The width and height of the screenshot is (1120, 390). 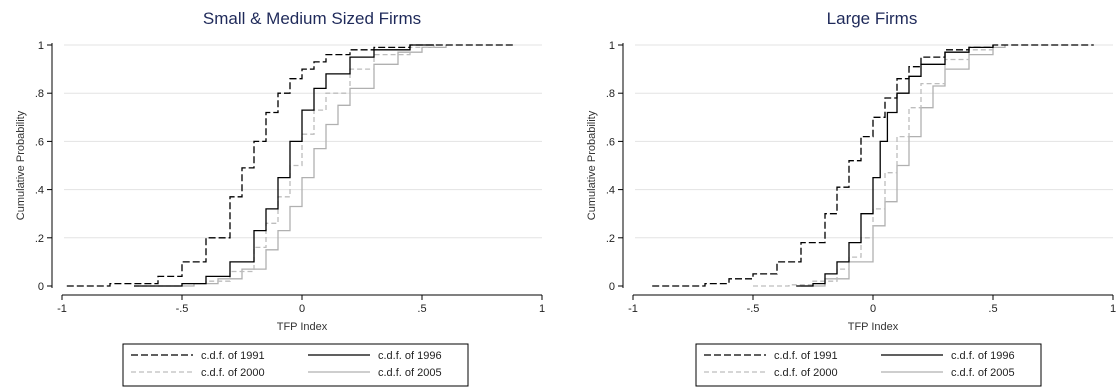 What do you see at coordinates (895, 166) in the screenshot?
I see `series-line-1996` at bounding box center [895, 166].